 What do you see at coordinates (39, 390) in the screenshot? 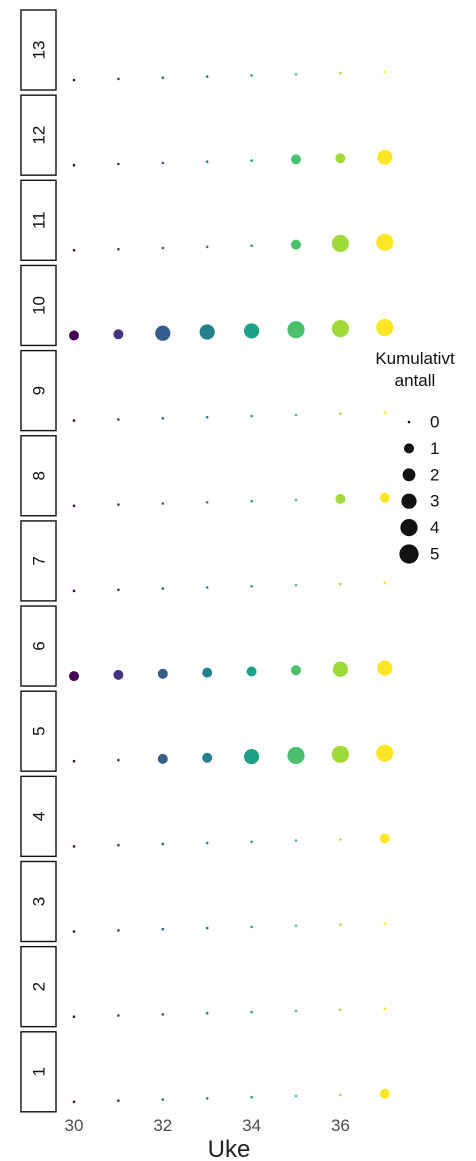
I see `facet-label: 9` at bounding box center [39, 390].